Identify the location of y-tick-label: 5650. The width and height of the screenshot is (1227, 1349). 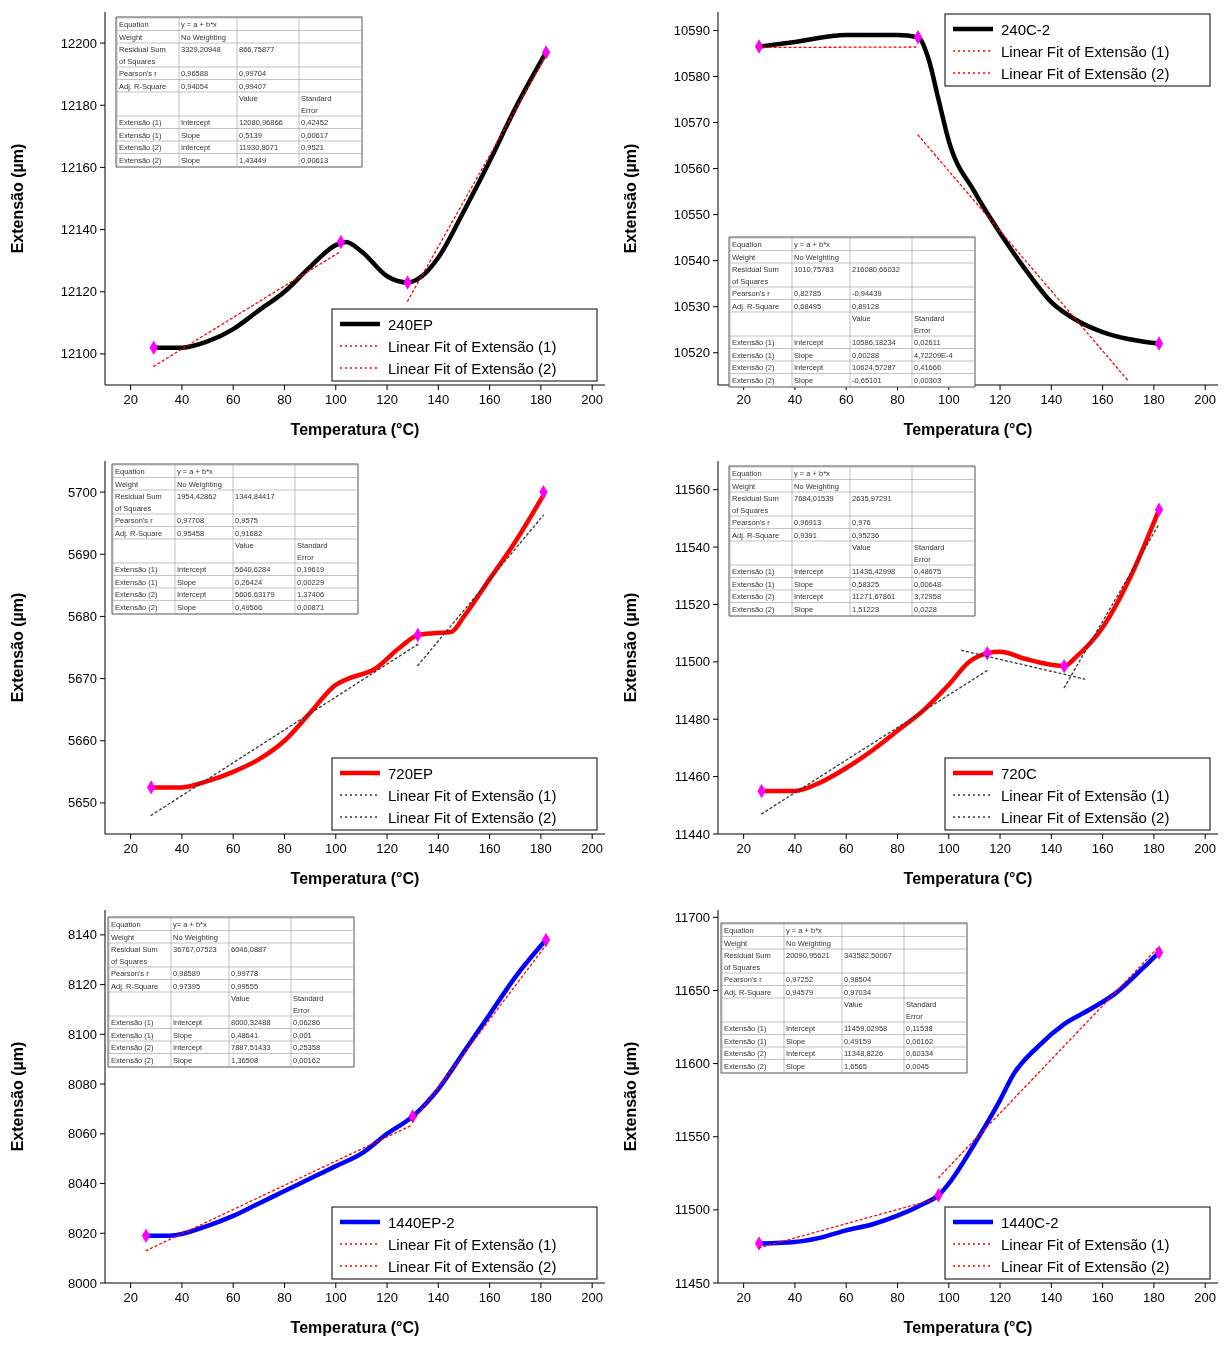
(82, 803).